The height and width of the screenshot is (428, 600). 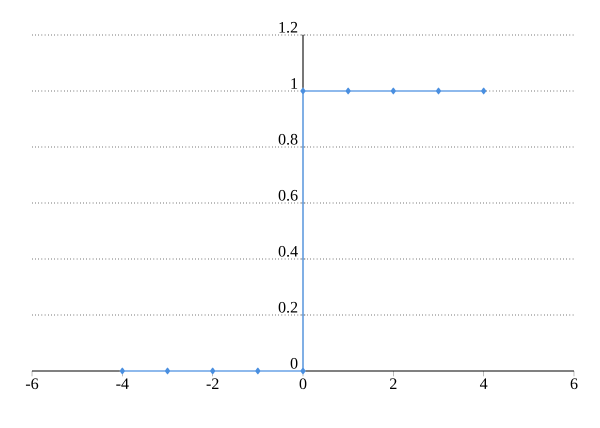 I want to click on y-tick-label: 0.2, so click(x=288, y=307).